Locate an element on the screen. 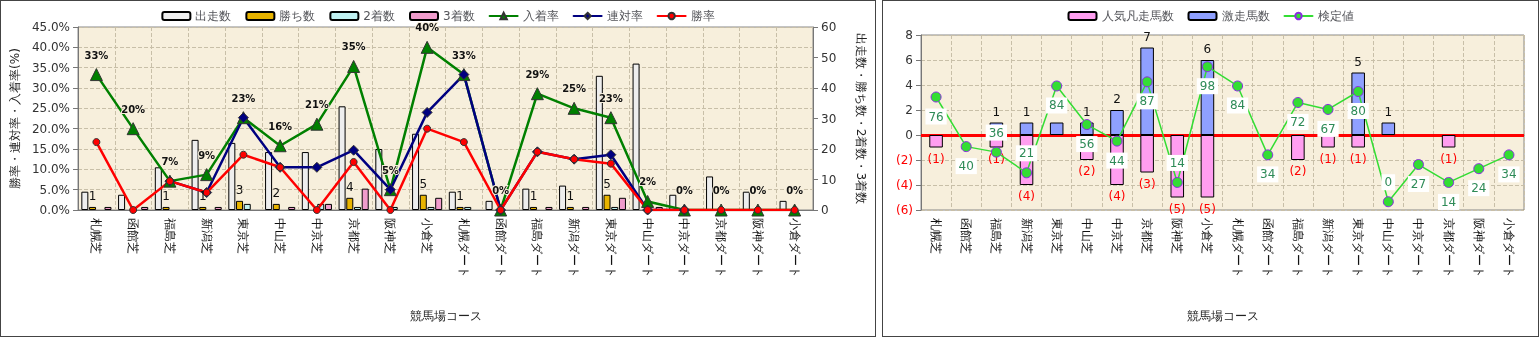  data-label: 4 is located at coordinates (349, 186).